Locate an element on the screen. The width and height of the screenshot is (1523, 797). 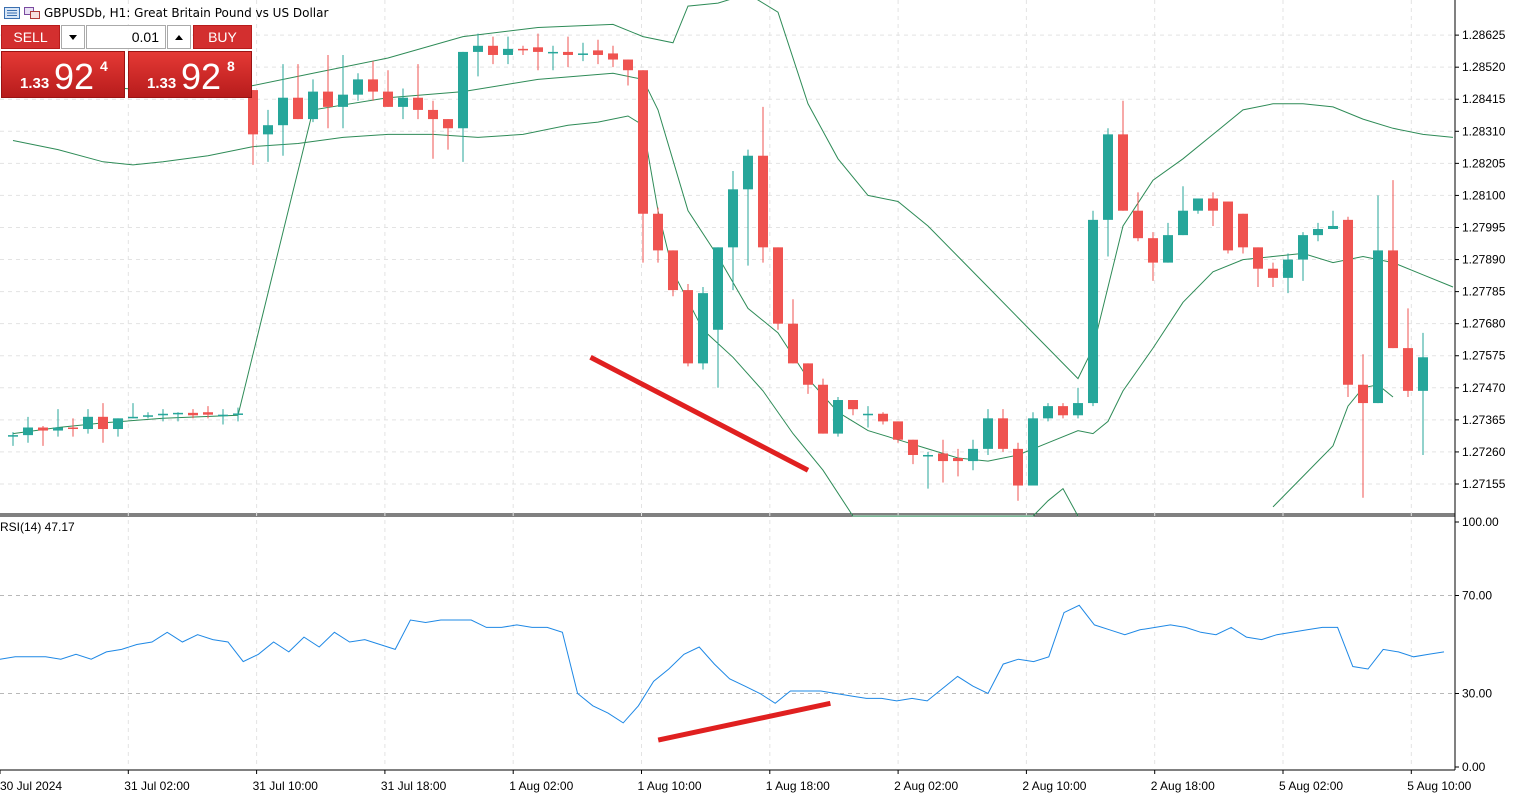
time-tick-label: 2 Aug 02:00 is located at coordinates (926, 786).